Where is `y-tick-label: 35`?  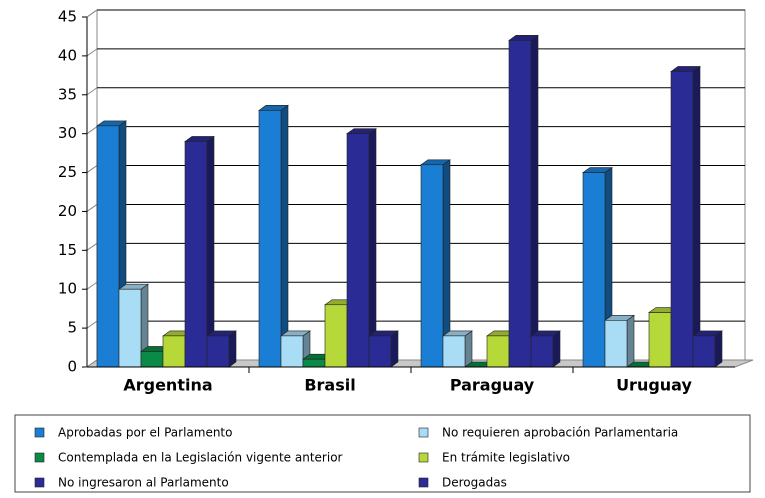 y-tick-label: 35 is located at coordinates (67, 94).